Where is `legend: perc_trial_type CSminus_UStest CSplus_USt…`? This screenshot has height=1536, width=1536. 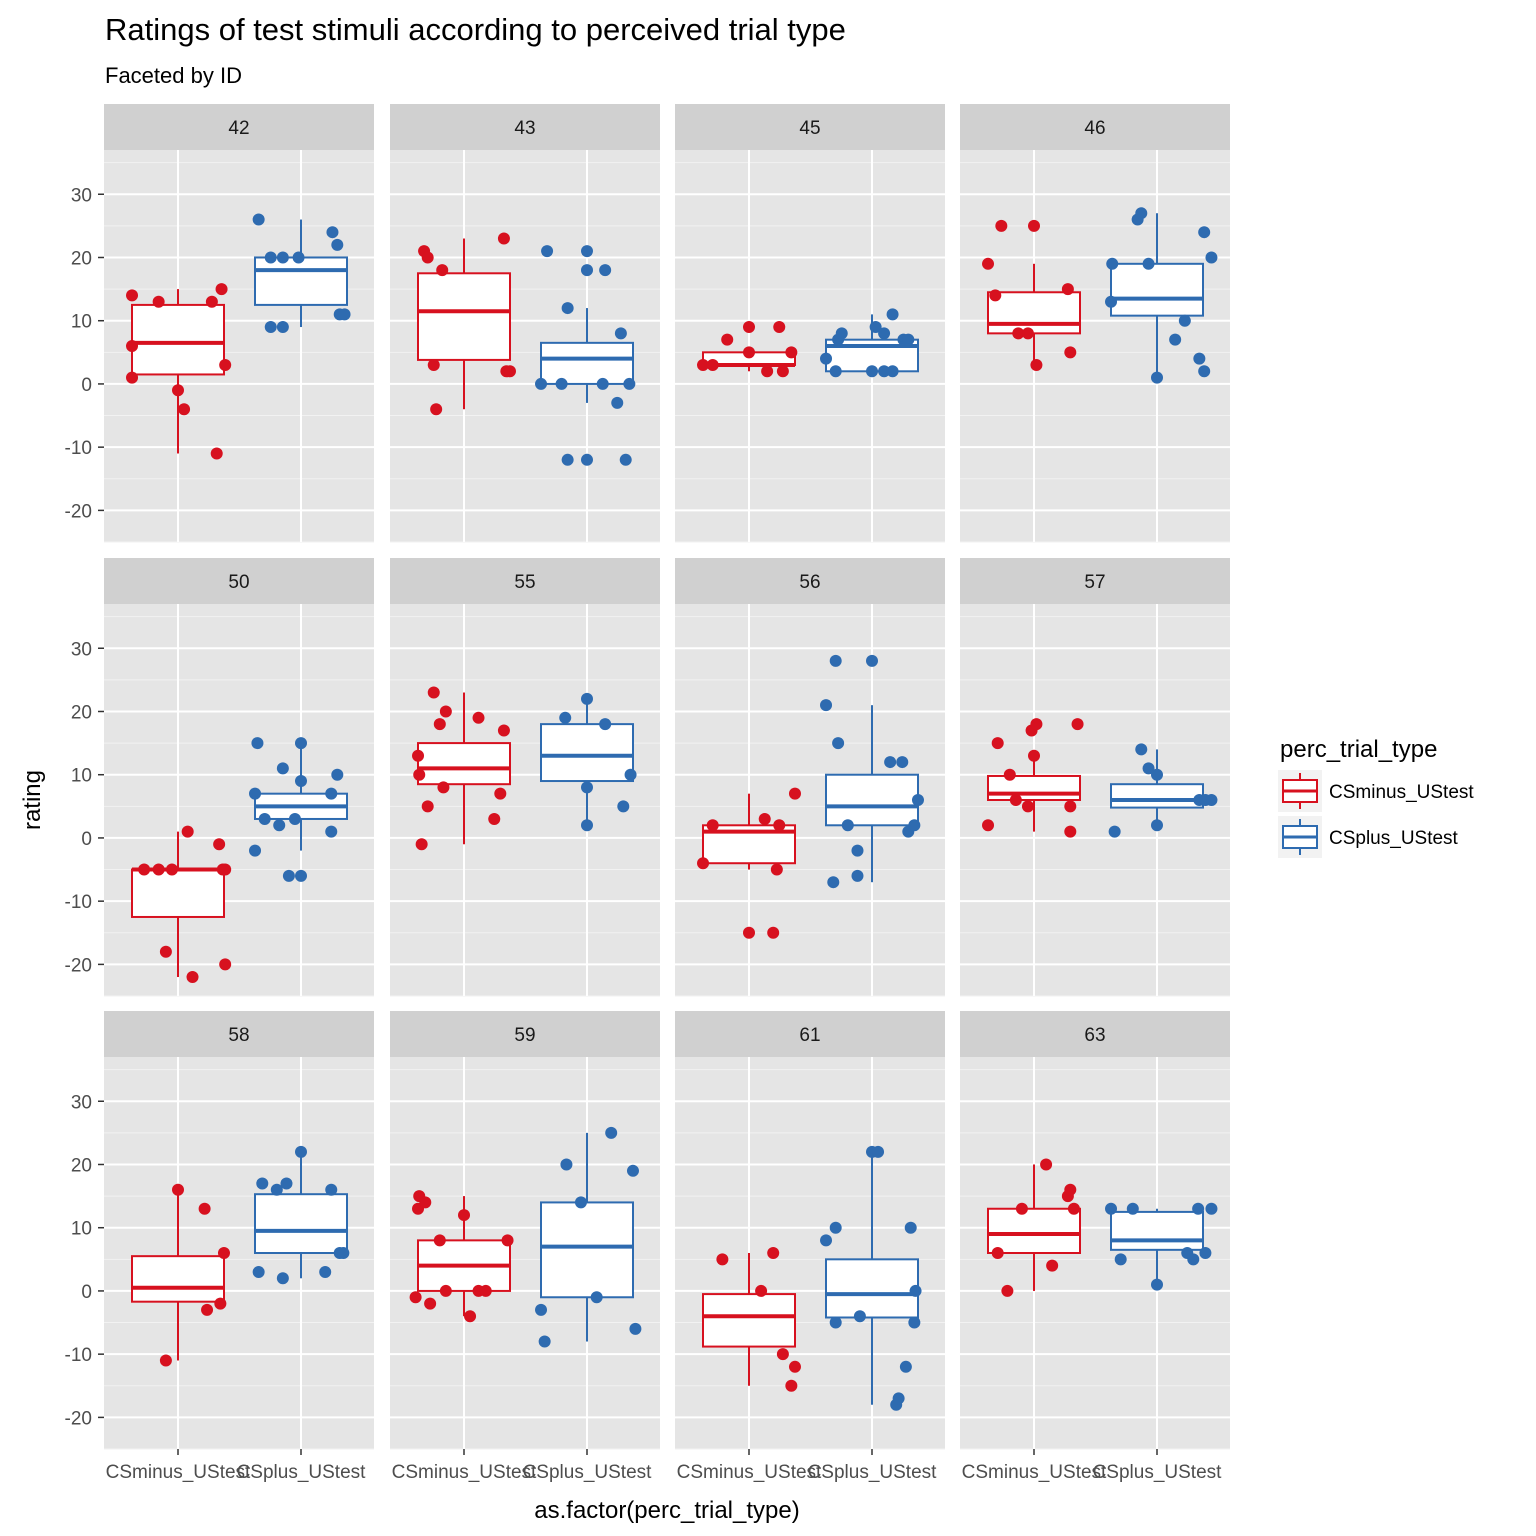 legend: perc_trial_type CSminus_UStest CSplus_USt… is located at coordinates (1376, 797).